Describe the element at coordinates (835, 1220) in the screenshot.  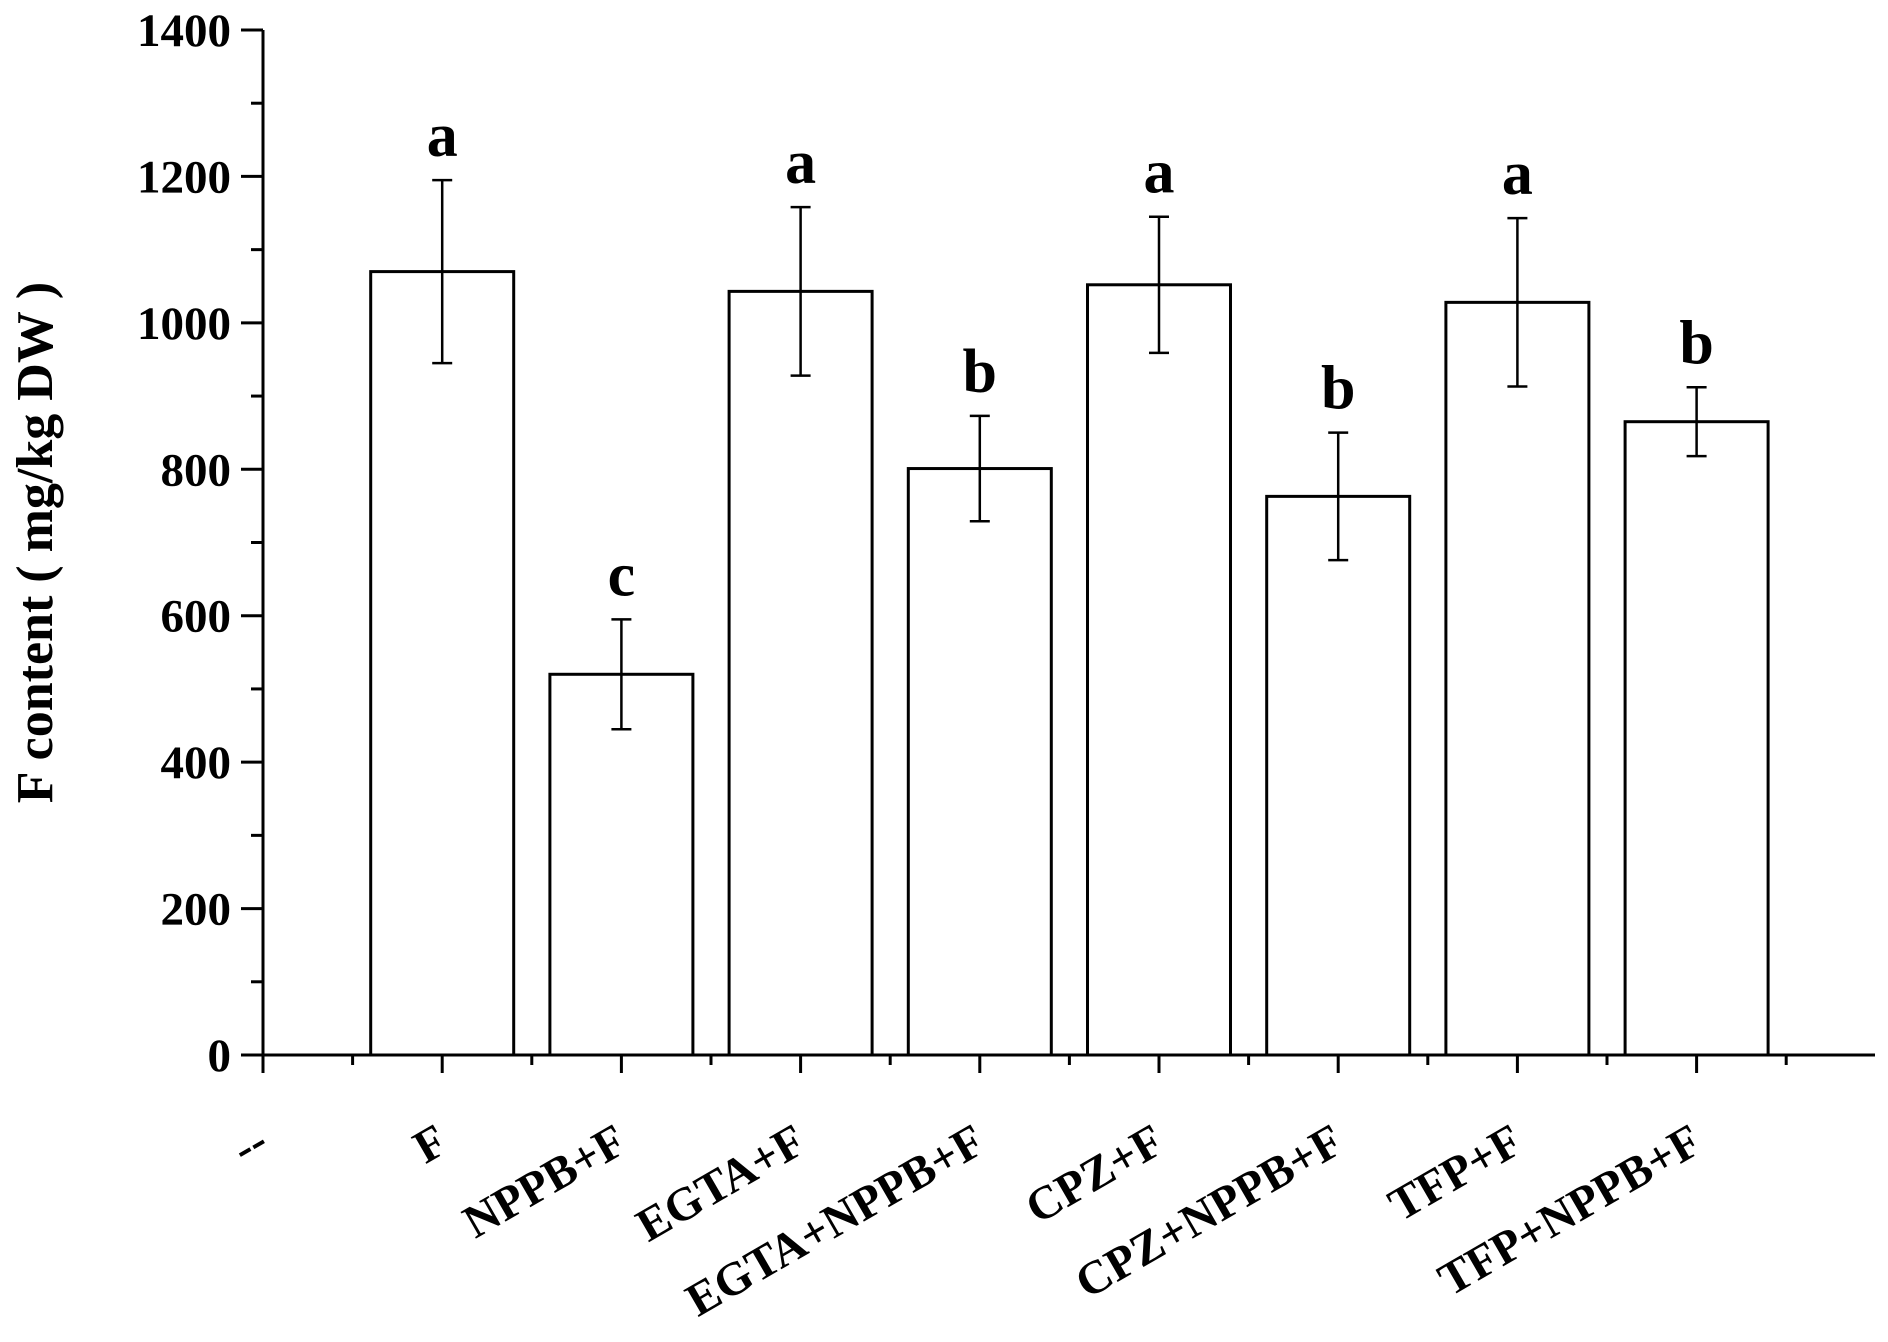
I see `x-tick-label: EGTA+NPPB+F` at that location.